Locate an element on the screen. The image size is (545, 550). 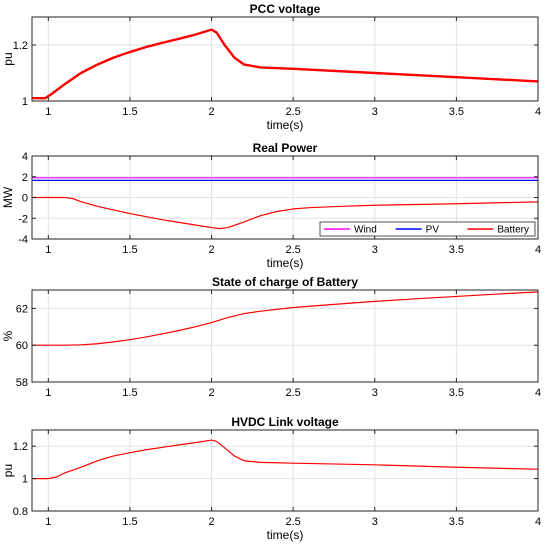
chart-2-x-tick-label-7: 4 is located at coordinates (538, 250).